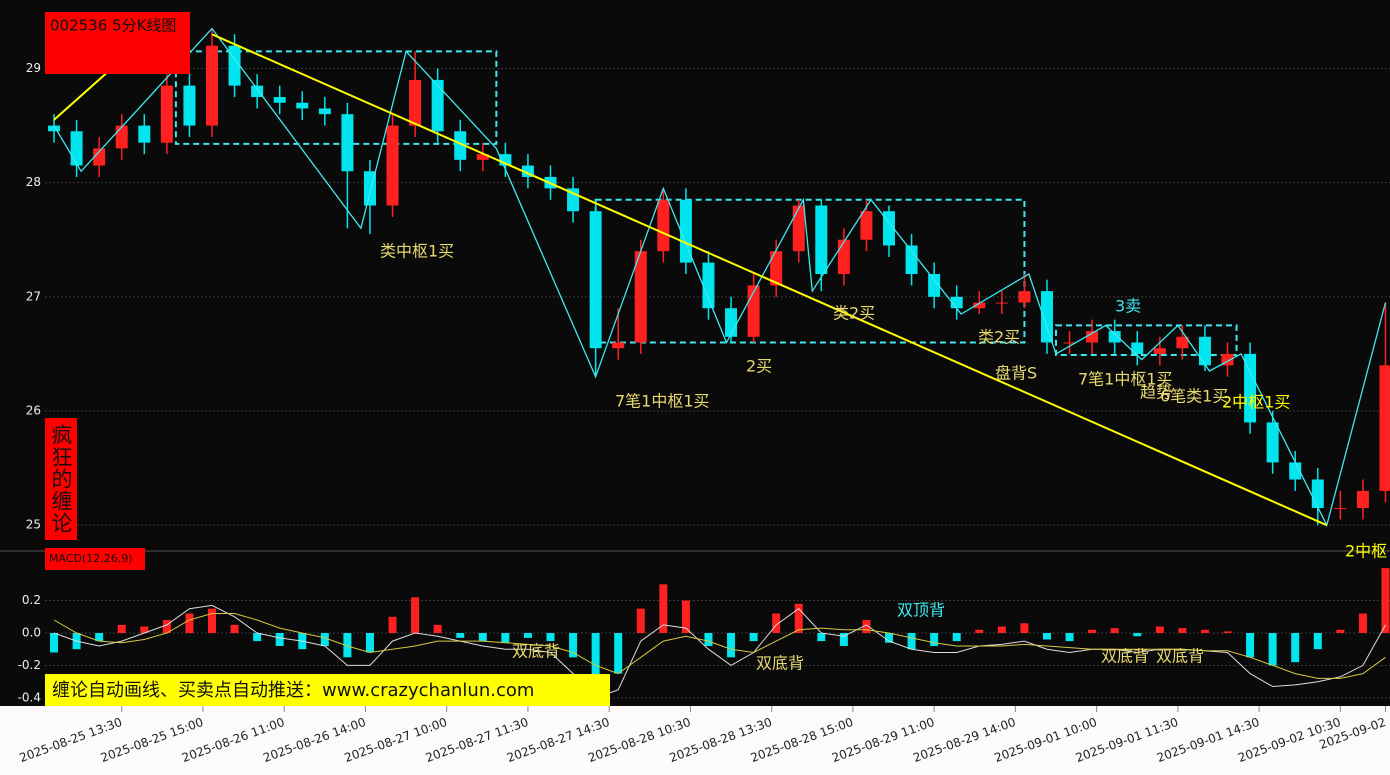  What do you see at coordinates (293, 690) in the screenshot?
I see `banner: 缠论自动画线、买卖点自动推送：www.crazychanlun.com` at bounding box center [293, 690].